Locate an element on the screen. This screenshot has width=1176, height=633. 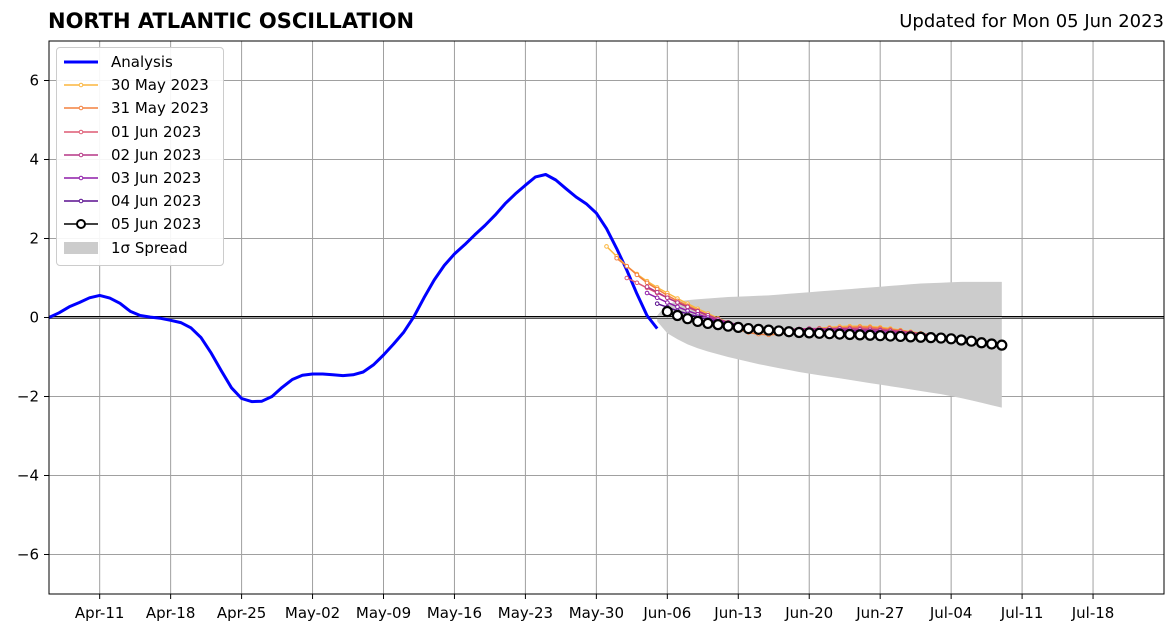
legend-item: 05 Jun 2023 is located at coordinates (132, 224).